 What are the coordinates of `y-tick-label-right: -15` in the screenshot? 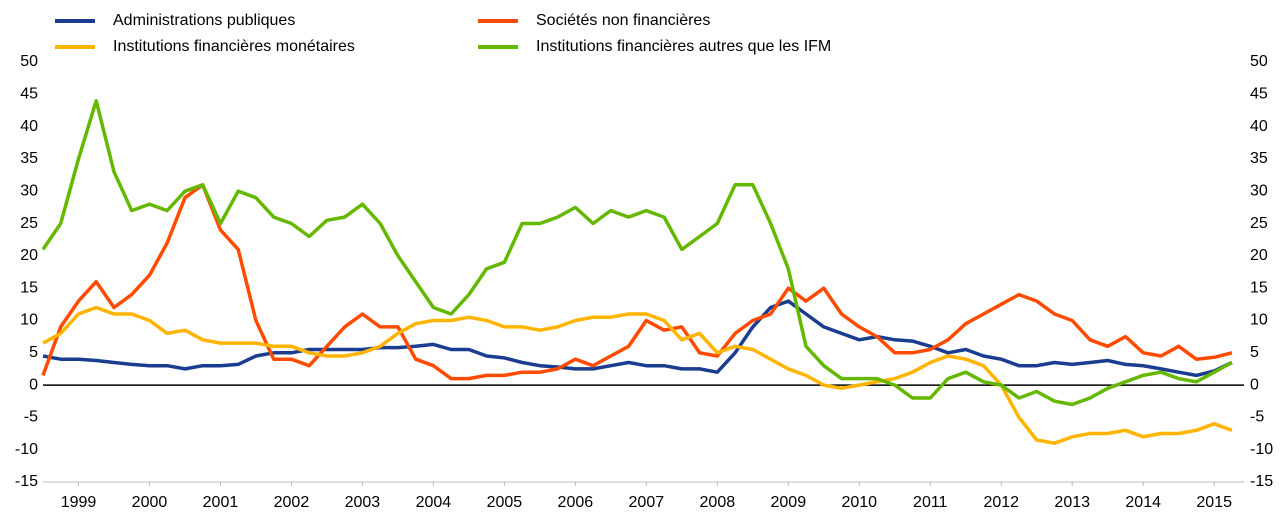 It's located at (1261, 481).